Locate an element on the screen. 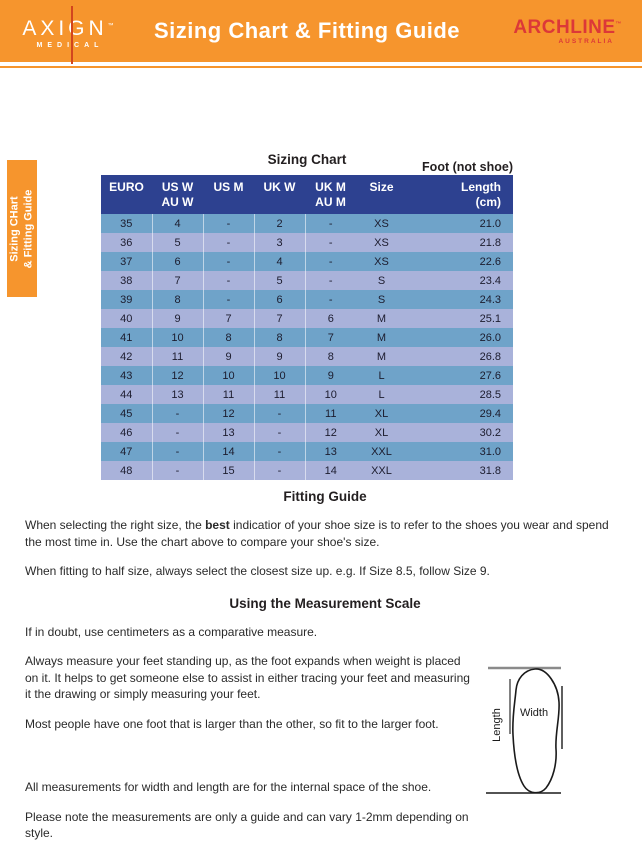 The height and width of the screenshot is (848, 642). table-cell: 41 is located at coordinates (127, 337).